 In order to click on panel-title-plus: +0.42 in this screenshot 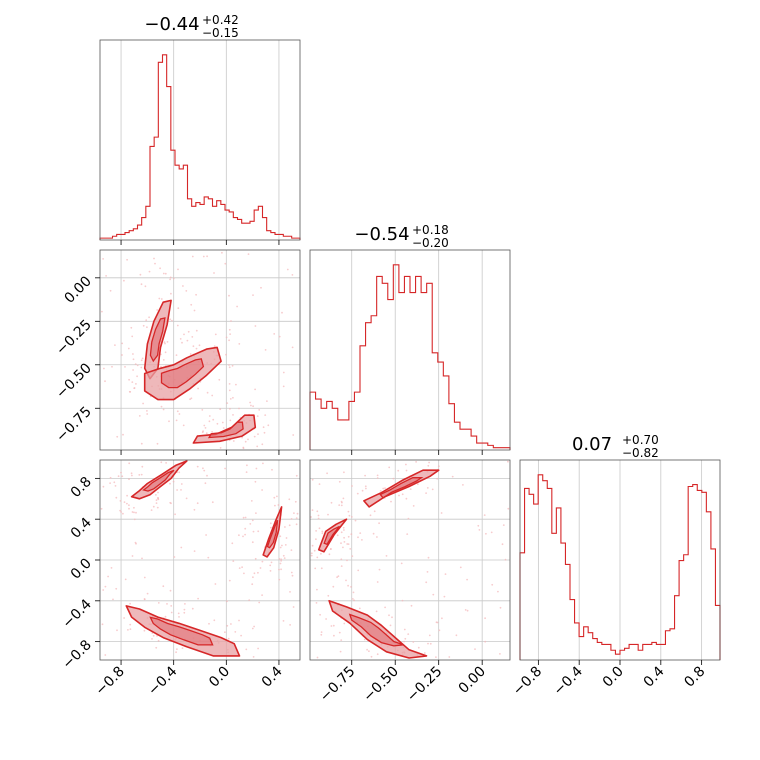, I will do `click(220, 20)`.